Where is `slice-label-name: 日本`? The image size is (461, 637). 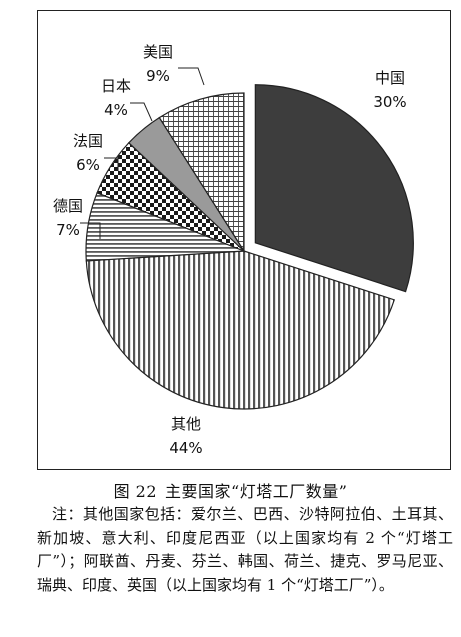 slice-label-name: 日本 is located at coordinates (116, 86).